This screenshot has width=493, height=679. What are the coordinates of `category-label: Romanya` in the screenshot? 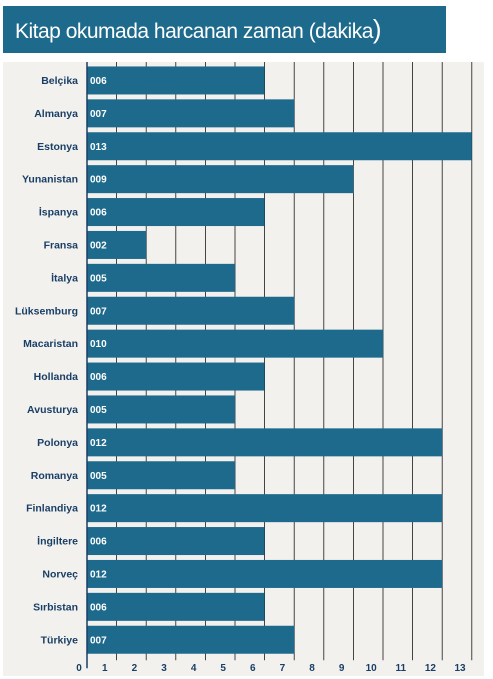 It's located at (54, 476).